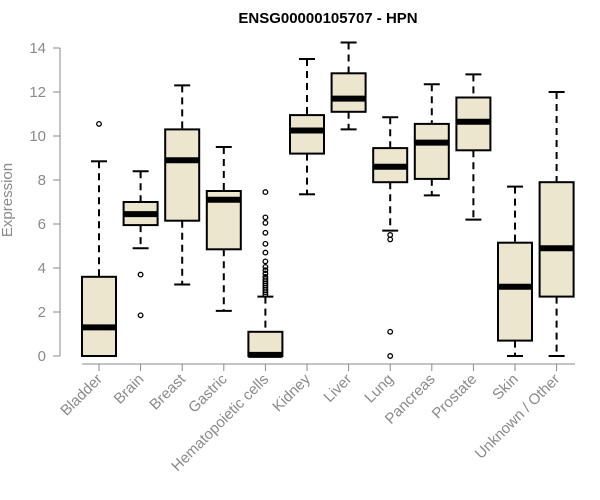  I want to click on y-tick-label-14: 14, so click(37, 48).